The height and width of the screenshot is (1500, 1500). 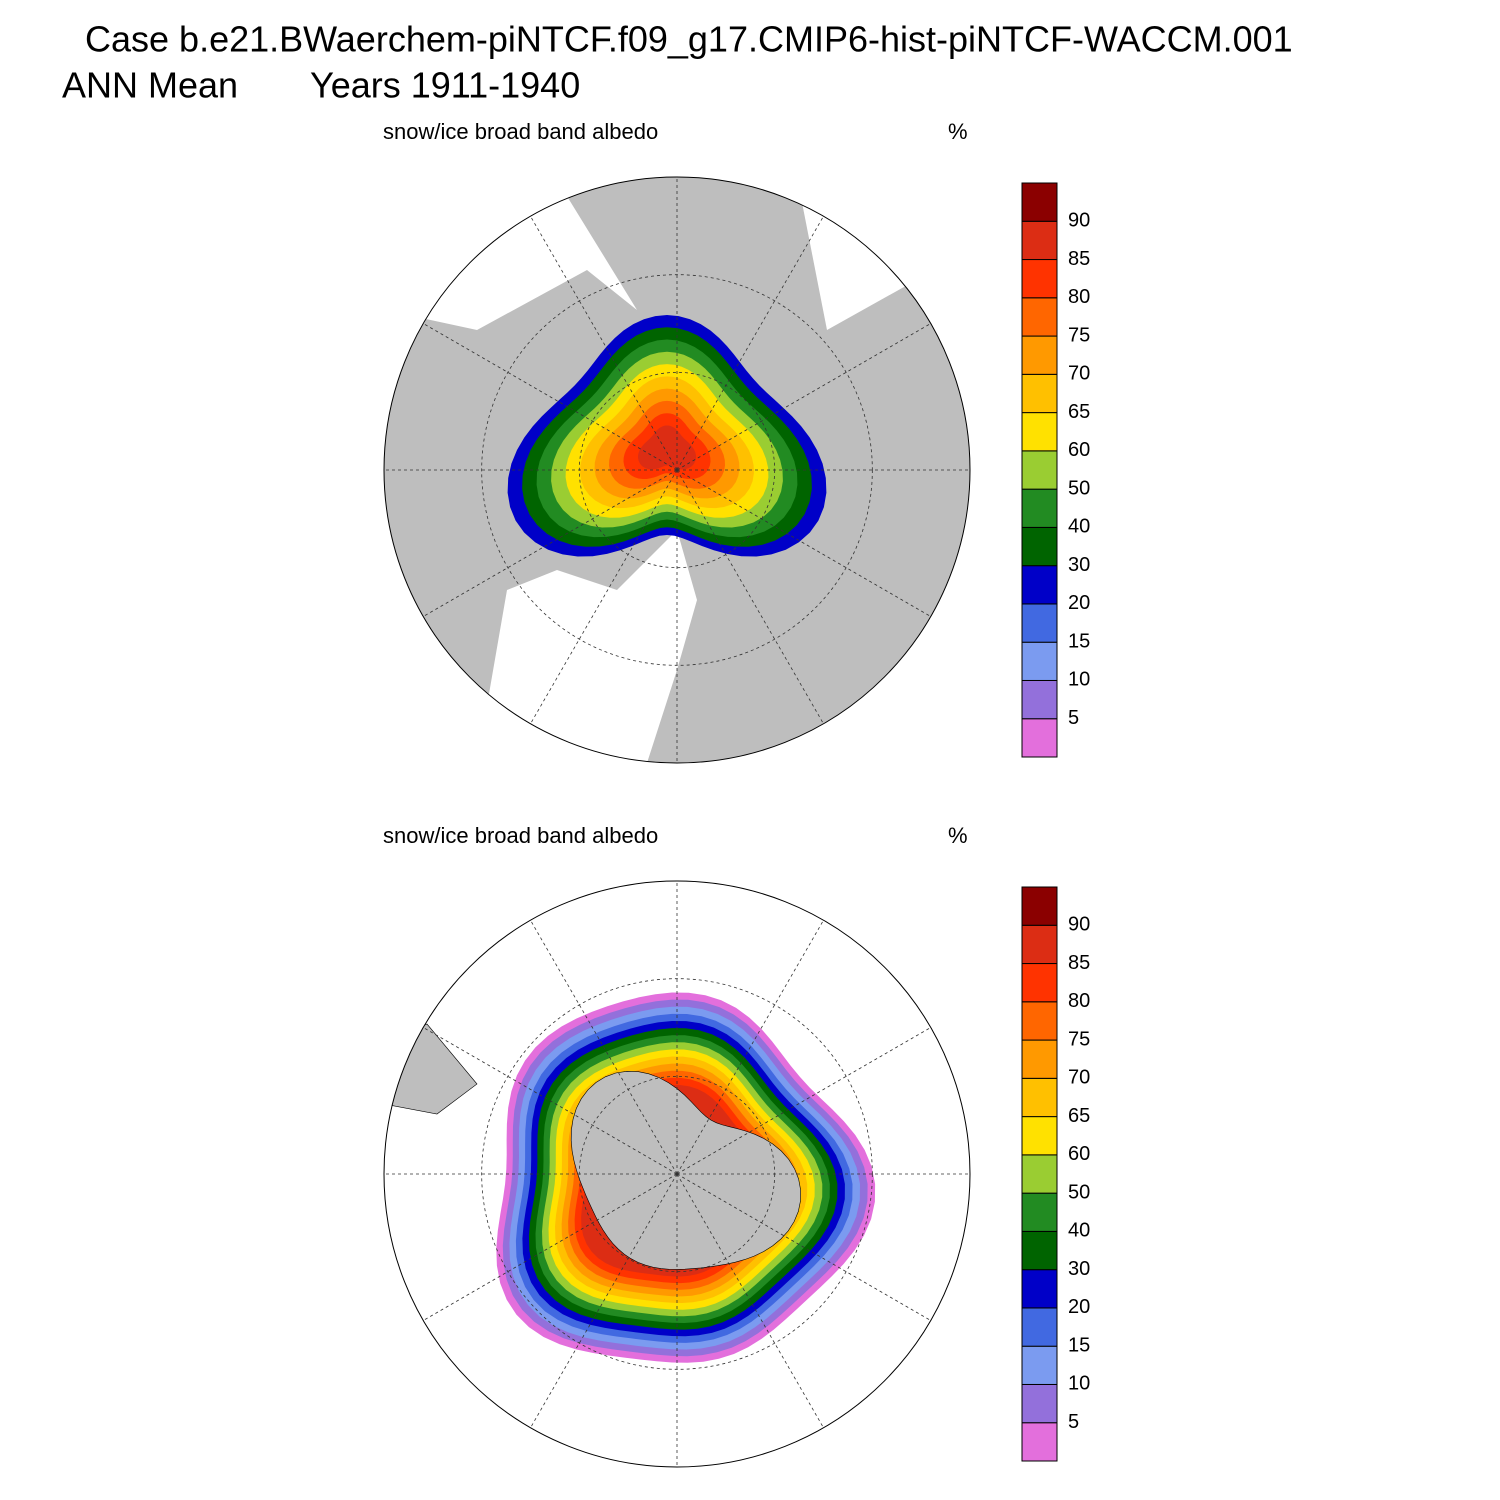 I want to click on ice, so click(x=667, y=447).